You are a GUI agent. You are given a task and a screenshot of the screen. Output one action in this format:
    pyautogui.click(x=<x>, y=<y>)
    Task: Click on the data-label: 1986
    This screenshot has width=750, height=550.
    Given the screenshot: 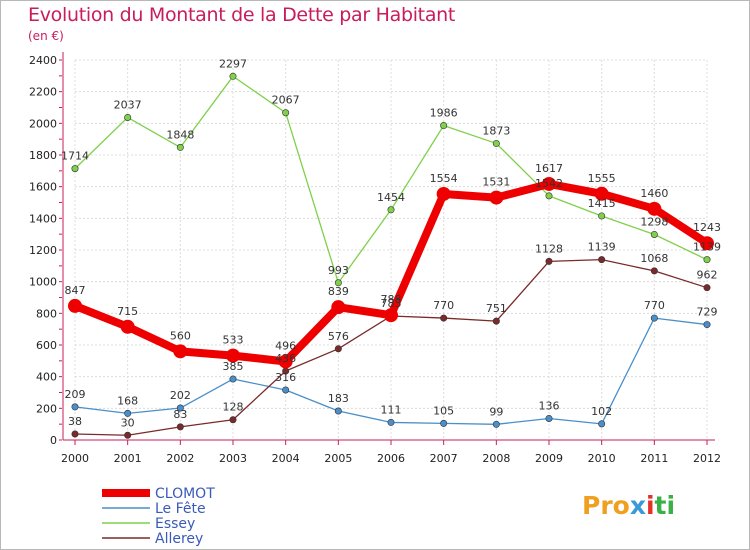 What is the action you would take?
    pyautogui.click(x=444, y=113)
    